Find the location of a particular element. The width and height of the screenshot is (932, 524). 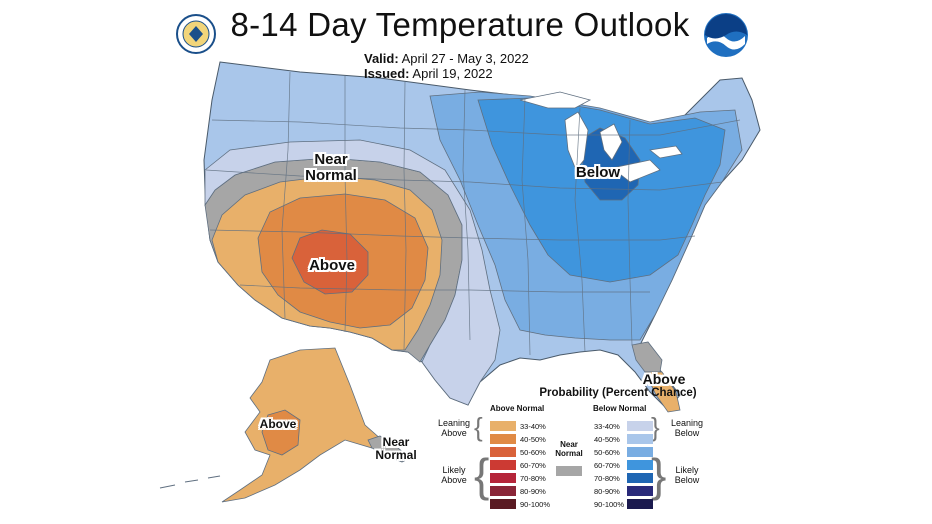

valid-value: April 27 - May 3, 2022 is located at coordinates (465, 58).